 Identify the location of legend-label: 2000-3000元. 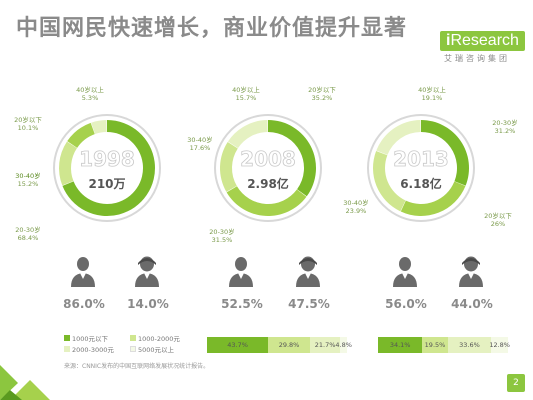
(93, 350).